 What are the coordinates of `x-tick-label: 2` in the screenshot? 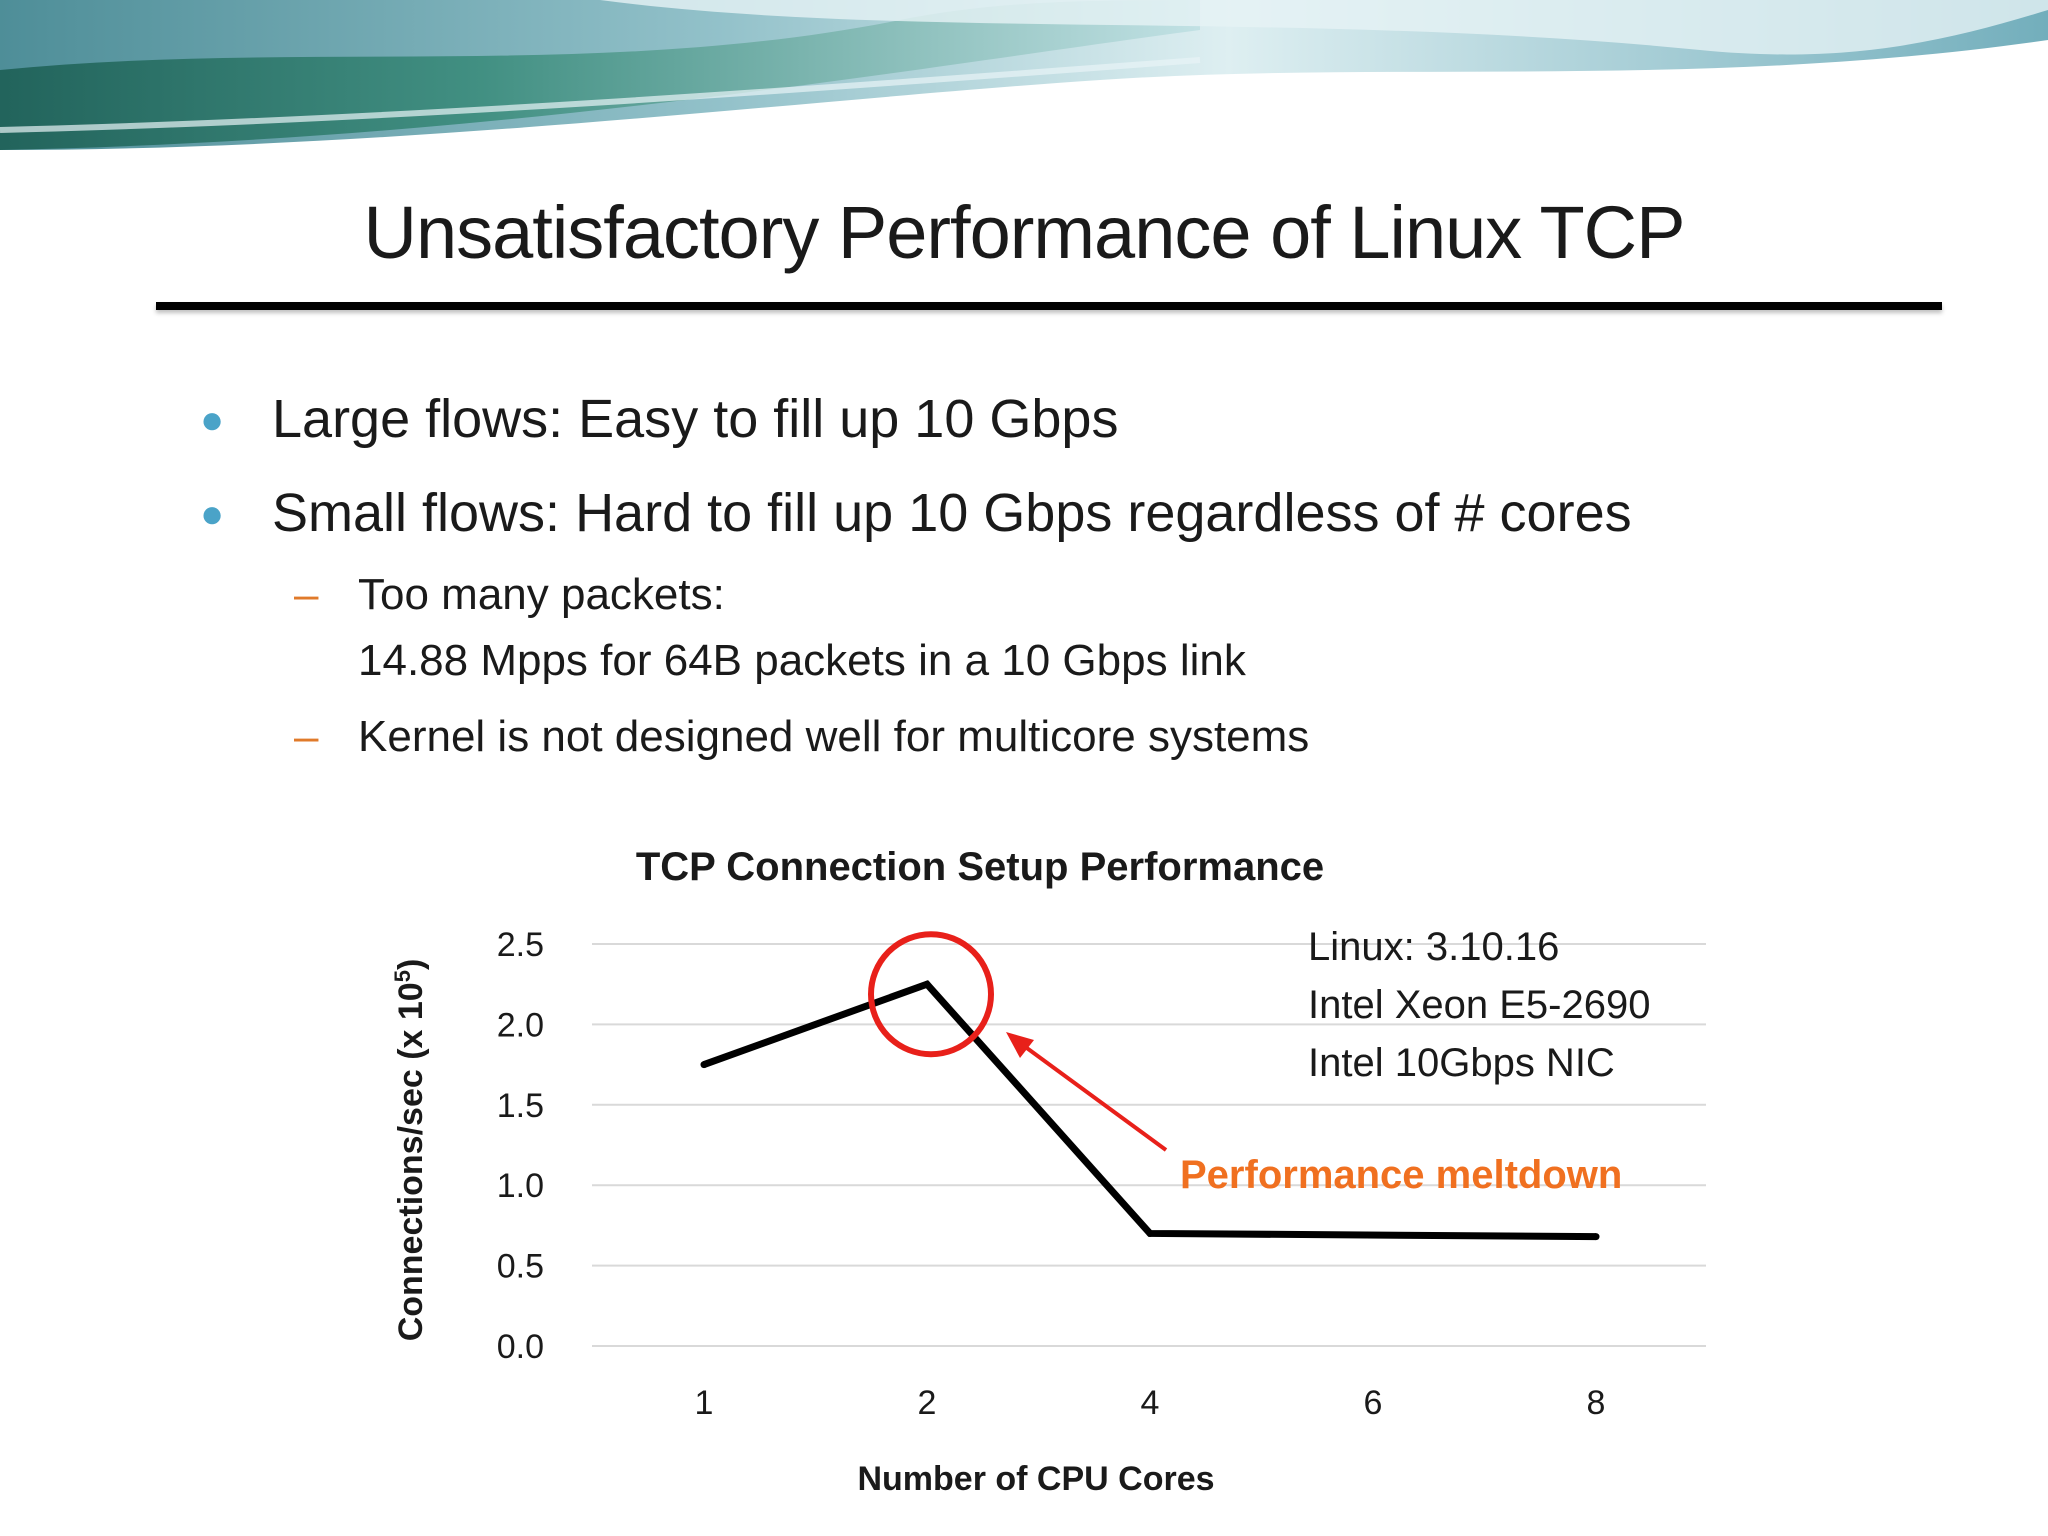 It's located at (927, 1403).